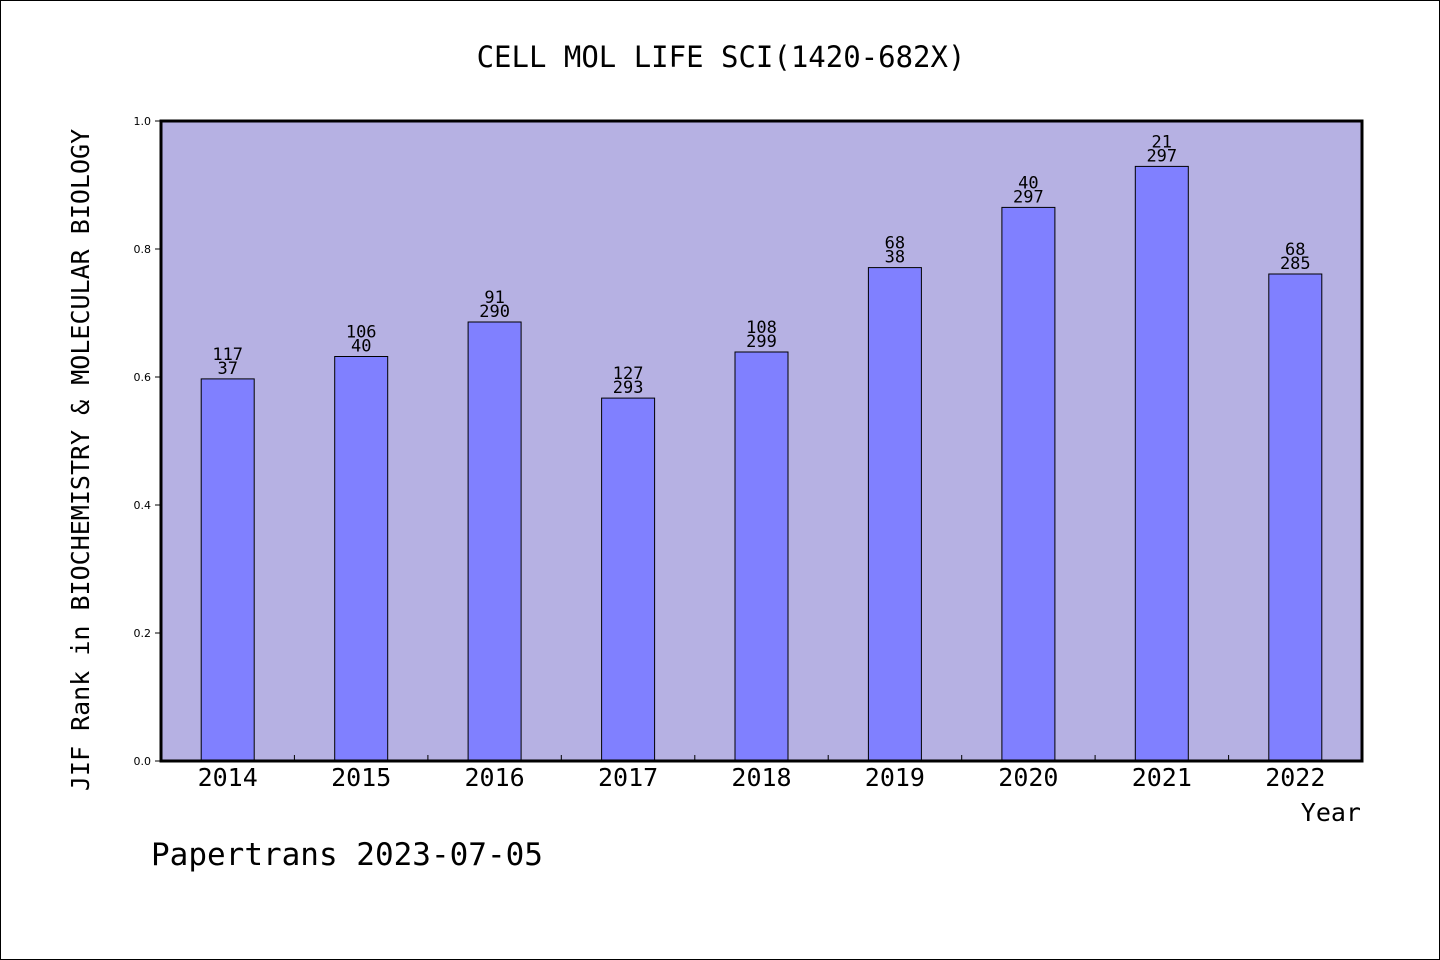  Describe the element at coordinates (347, 855) in the screenshot. I see `footer-credit: Papertrans 2023-07-05` at that location.